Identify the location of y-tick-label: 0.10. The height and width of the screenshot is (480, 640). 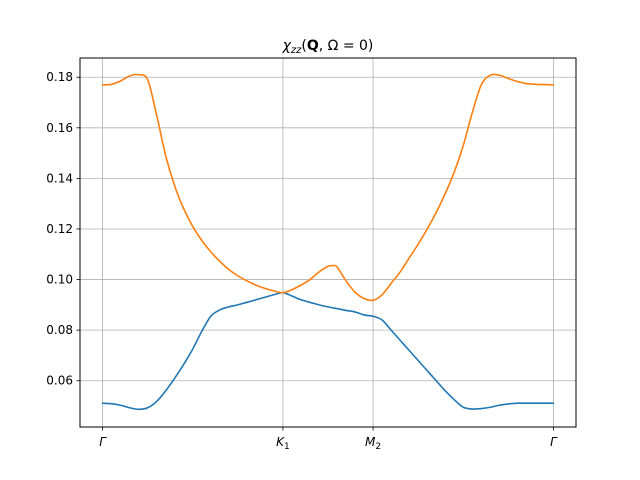
(59, 280).